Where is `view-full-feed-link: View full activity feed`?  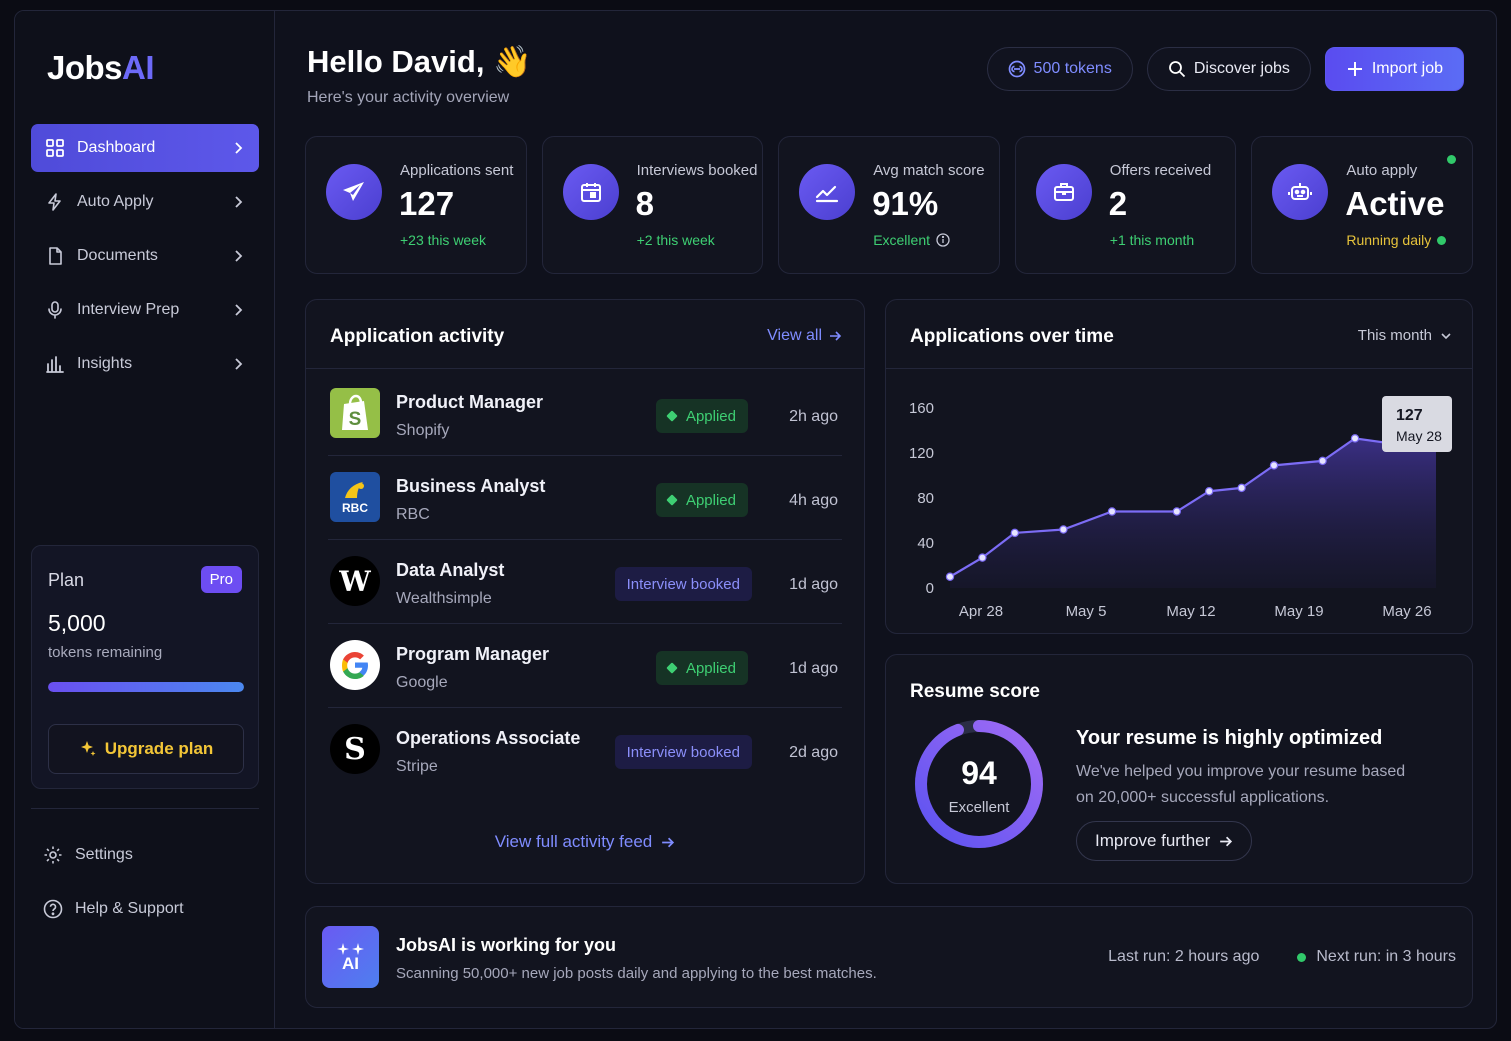
view-full-feed-link: View full activity feed is located at coordinates (585, 842).